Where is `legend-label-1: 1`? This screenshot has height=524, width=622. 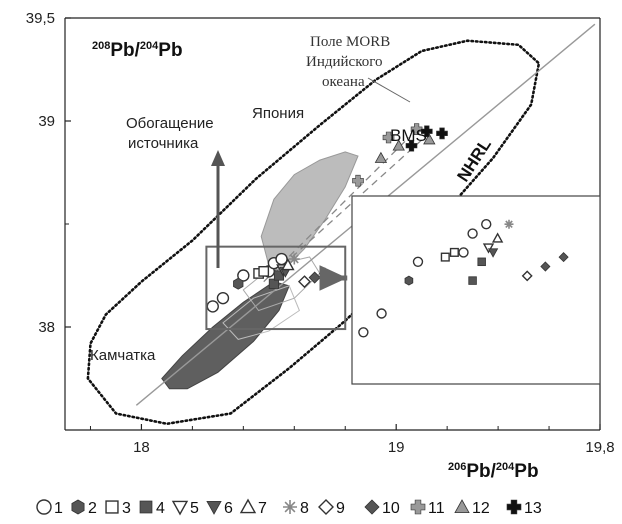
legend-label-1: 1 is located at coordinates (58, 508).